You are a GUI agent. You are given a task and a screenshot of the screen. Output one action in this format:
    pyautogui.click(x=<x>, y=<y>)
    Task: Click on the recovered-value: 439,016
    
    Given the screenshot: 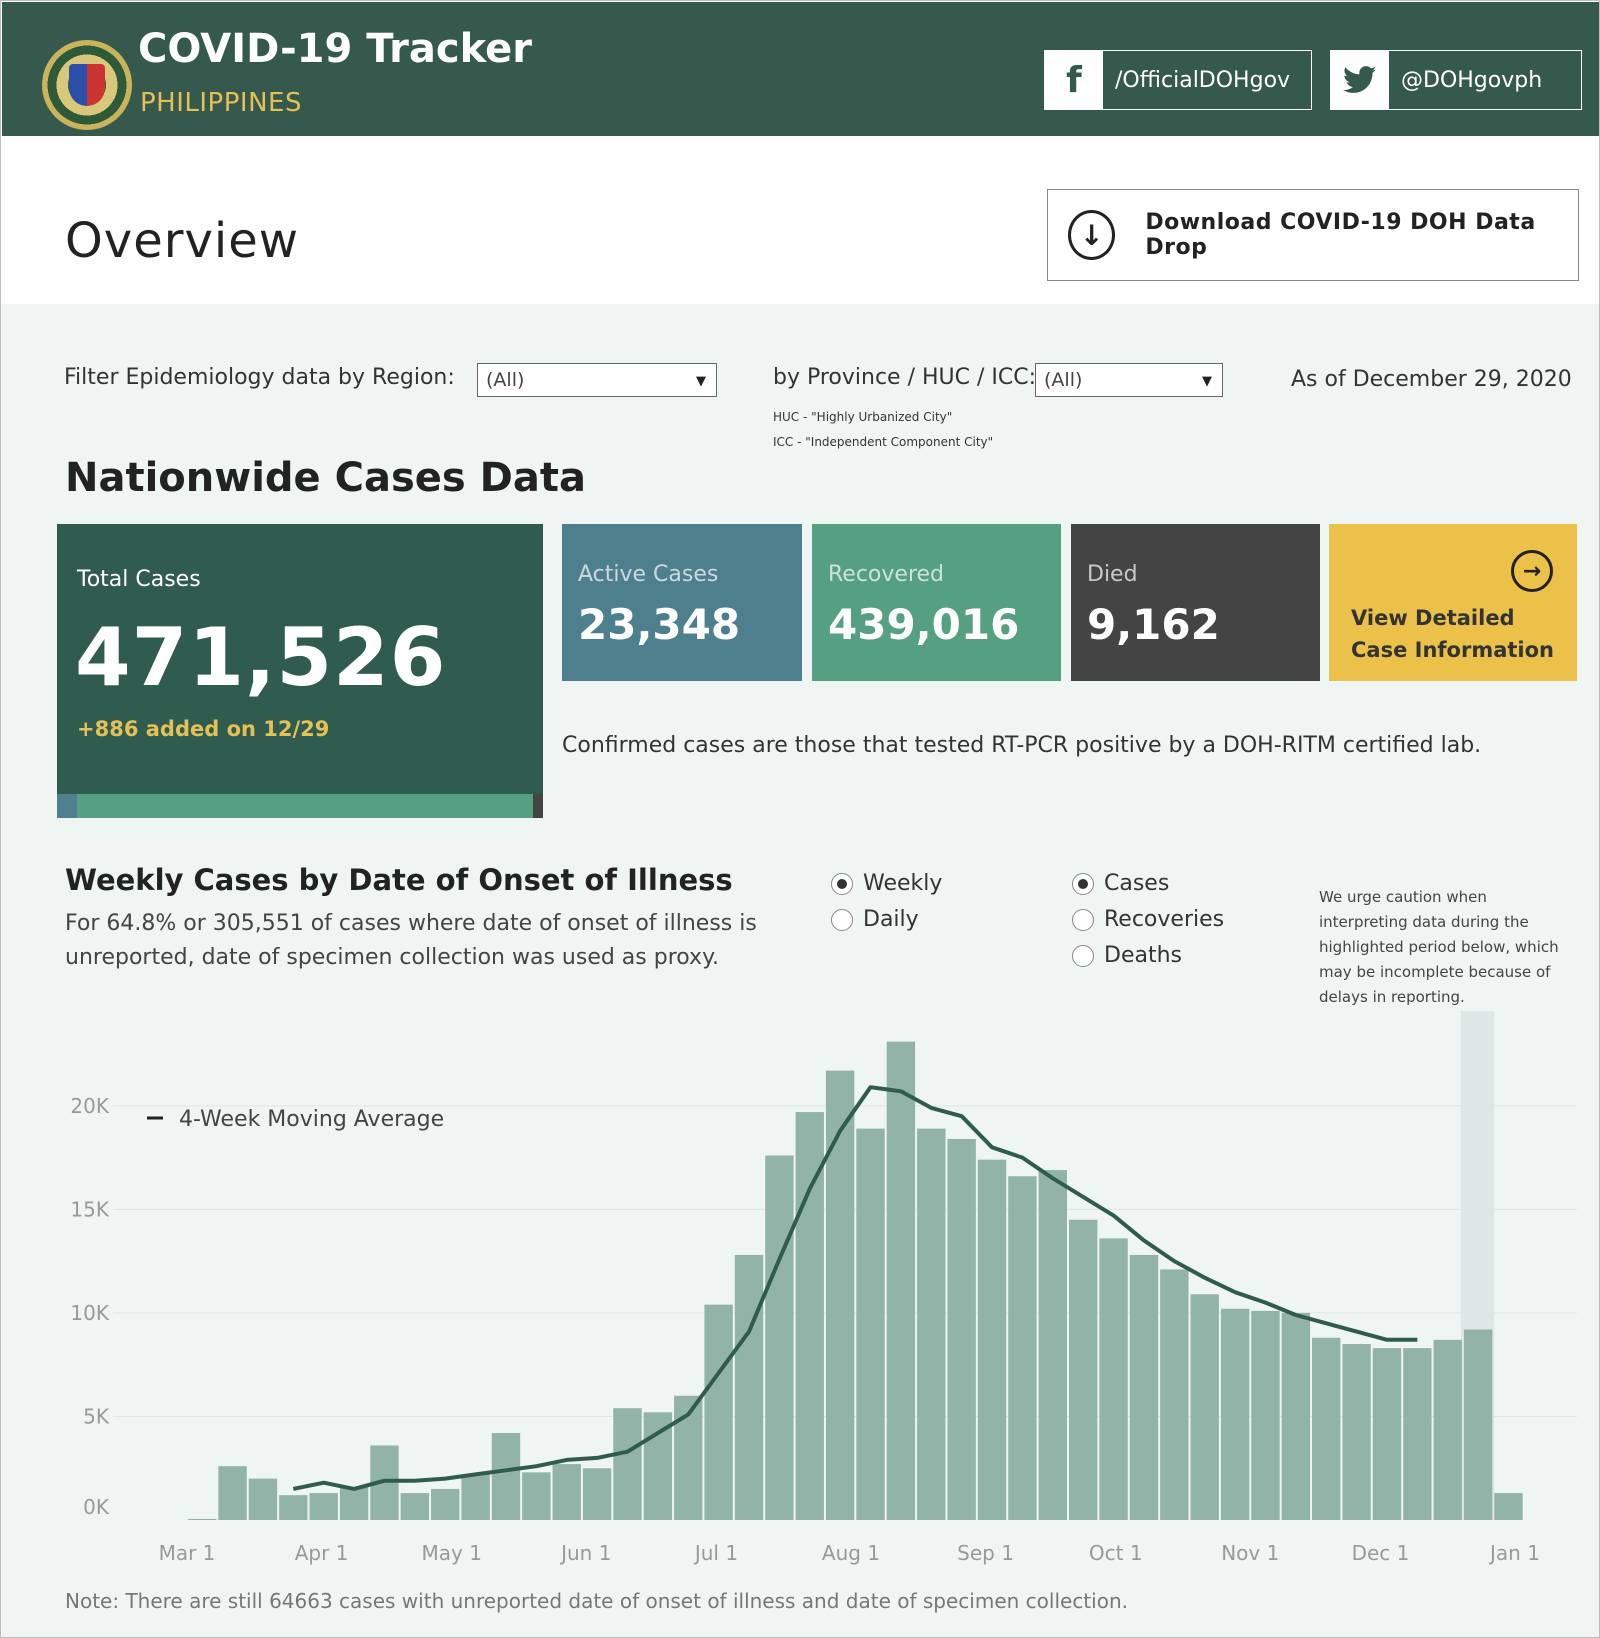 What is the action you would take?
    pyautogui.click(x=924, y=624)
    